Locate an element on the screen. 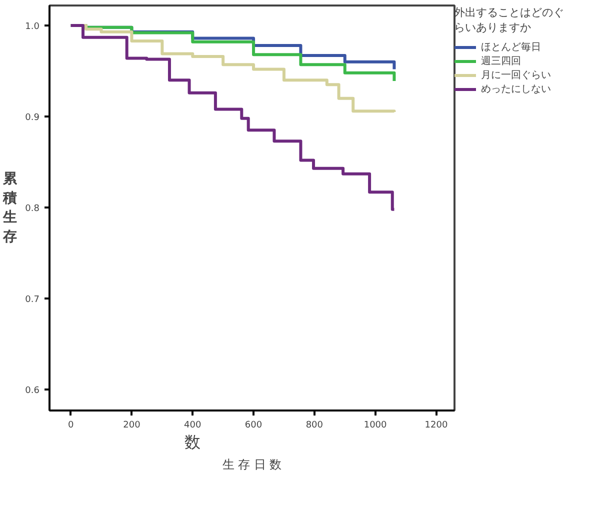  x-tick-label: 0 is located at coordinates (71, 425).